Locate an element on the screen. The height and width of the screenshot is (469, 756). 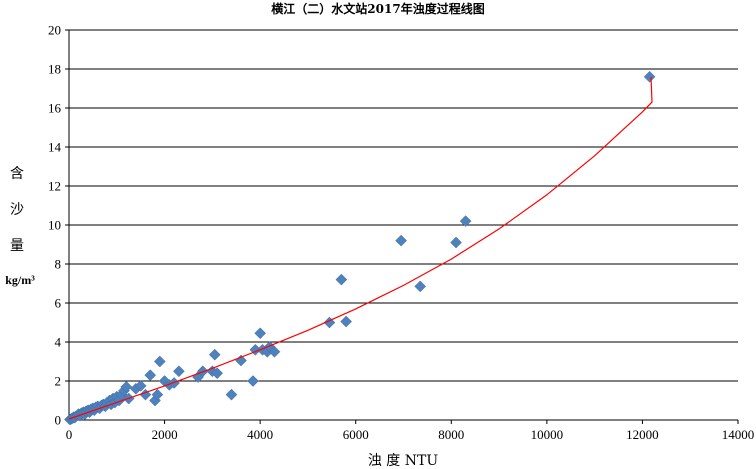
y-axis-label-char-1: 含 is located at coordinates (17, 174).